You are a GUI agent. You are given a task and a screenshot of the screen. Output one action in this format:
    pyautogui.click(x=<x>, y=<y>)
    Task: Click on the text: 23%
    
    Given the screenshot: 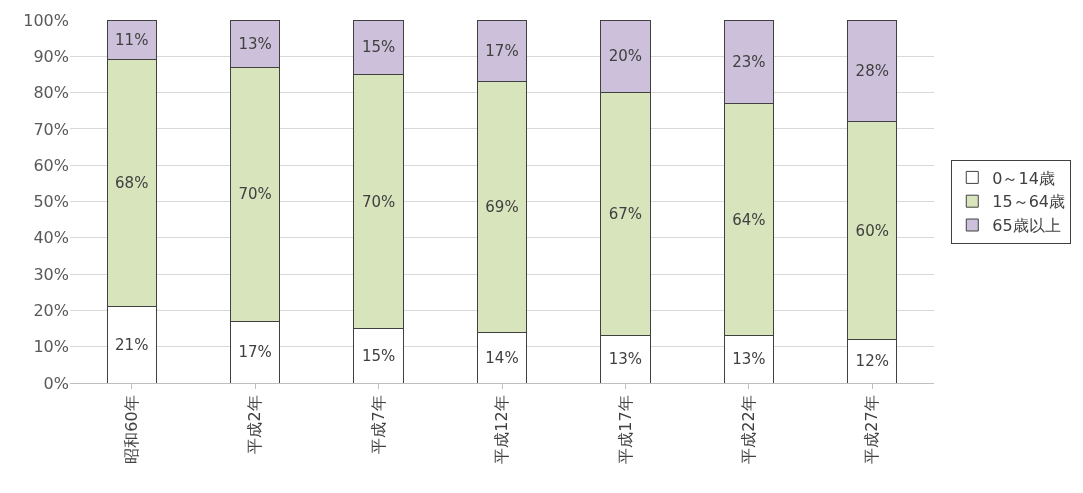 What is the action you would take?
    pyautogui.click(x=749, y=61)
    